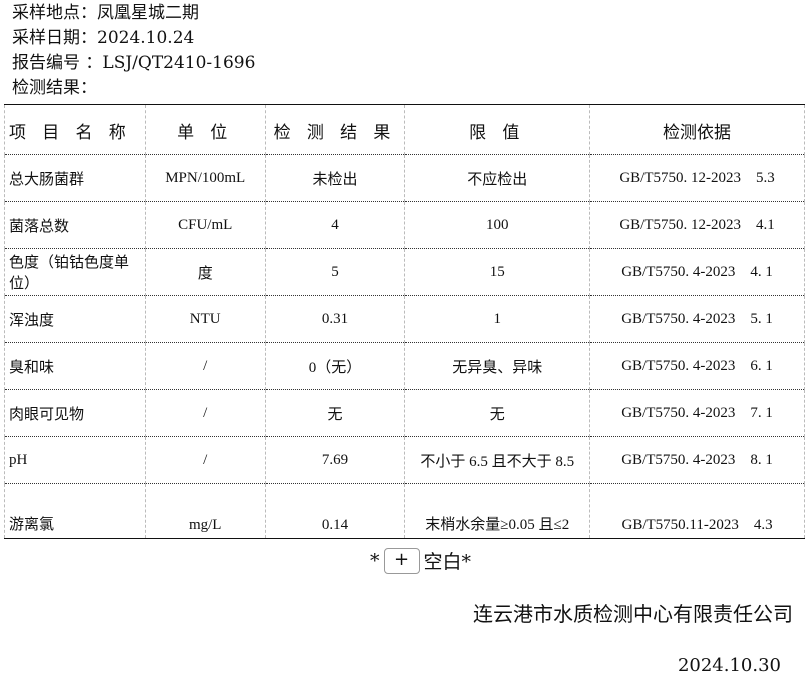 The width and height of the screenshot is (809, 688). I want to click on cell-limit: 无, so click(497, 413).